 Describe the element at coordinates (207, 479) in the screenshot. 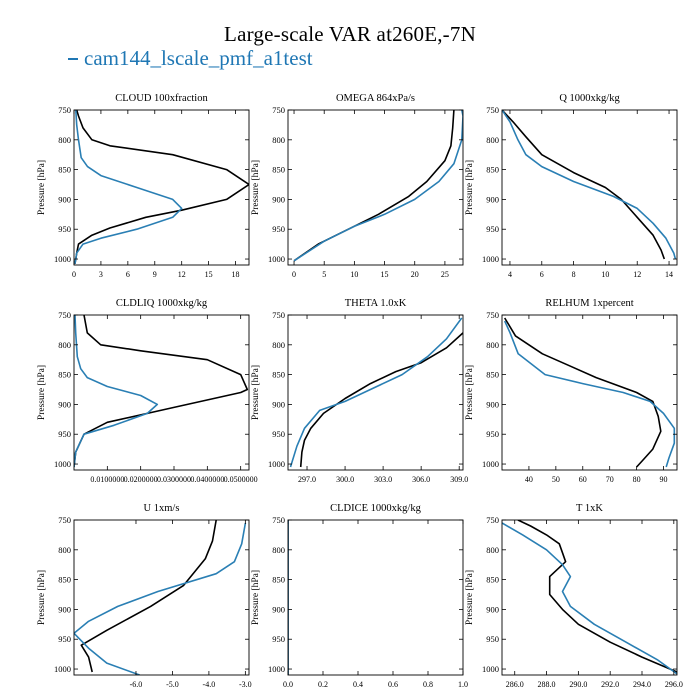

I see `x-tick-label: 0.0400000` at that location.